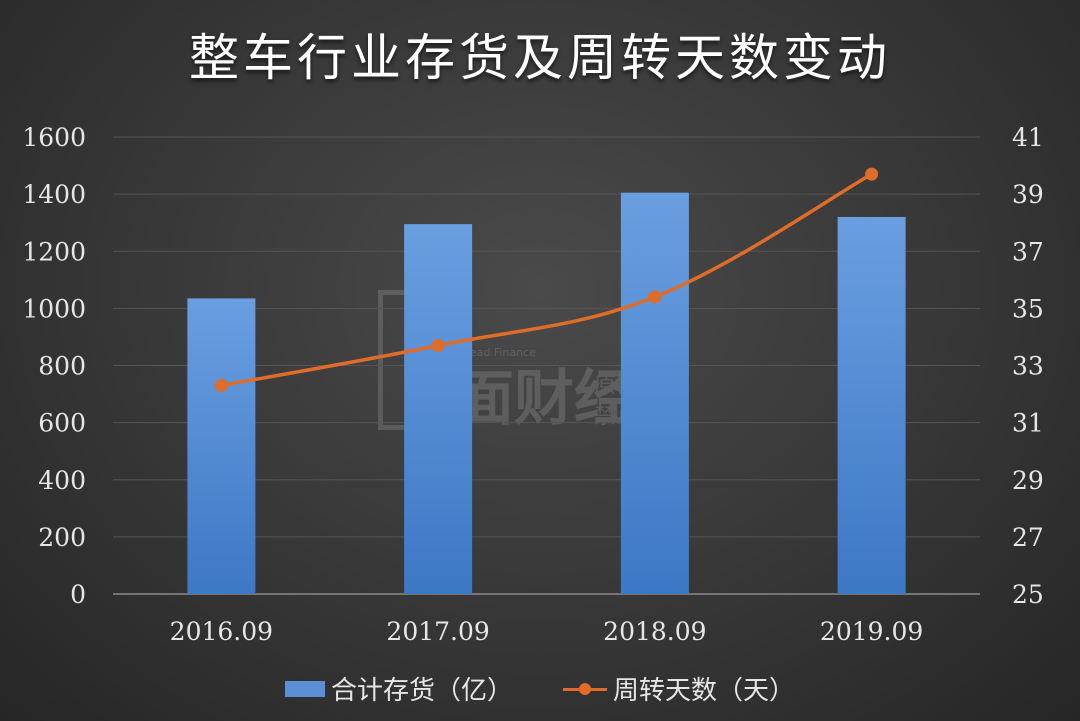  I want to click on y-left-tick-label: 1000, so click(54, 308).